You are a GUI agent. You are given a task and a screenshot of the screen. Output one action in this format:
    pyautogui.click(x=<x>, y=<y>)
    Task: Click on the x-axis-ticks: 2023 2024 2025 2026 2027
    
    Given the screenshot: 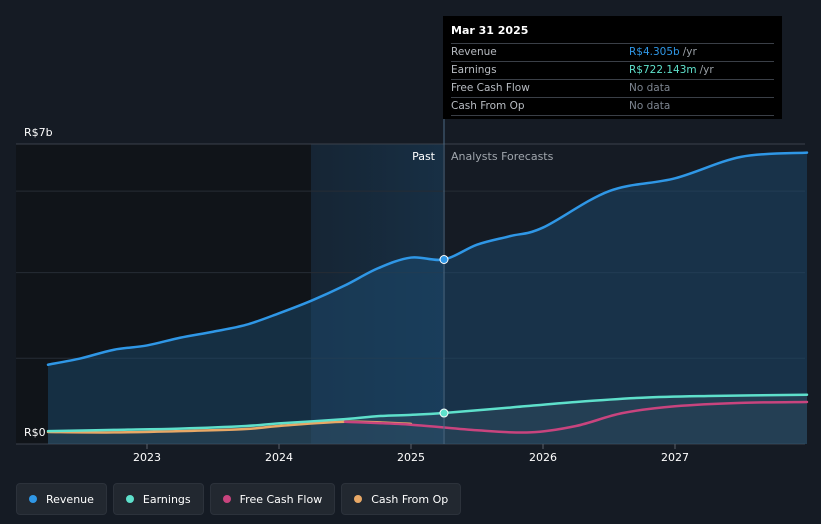 What is the action you would take?
    pyautogui.click(x=411, y=454)
    